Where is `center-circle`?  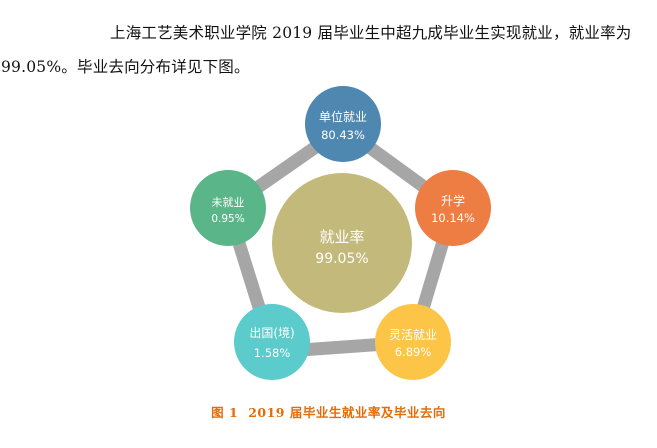
center-circle is located at coordinates (342, 243).